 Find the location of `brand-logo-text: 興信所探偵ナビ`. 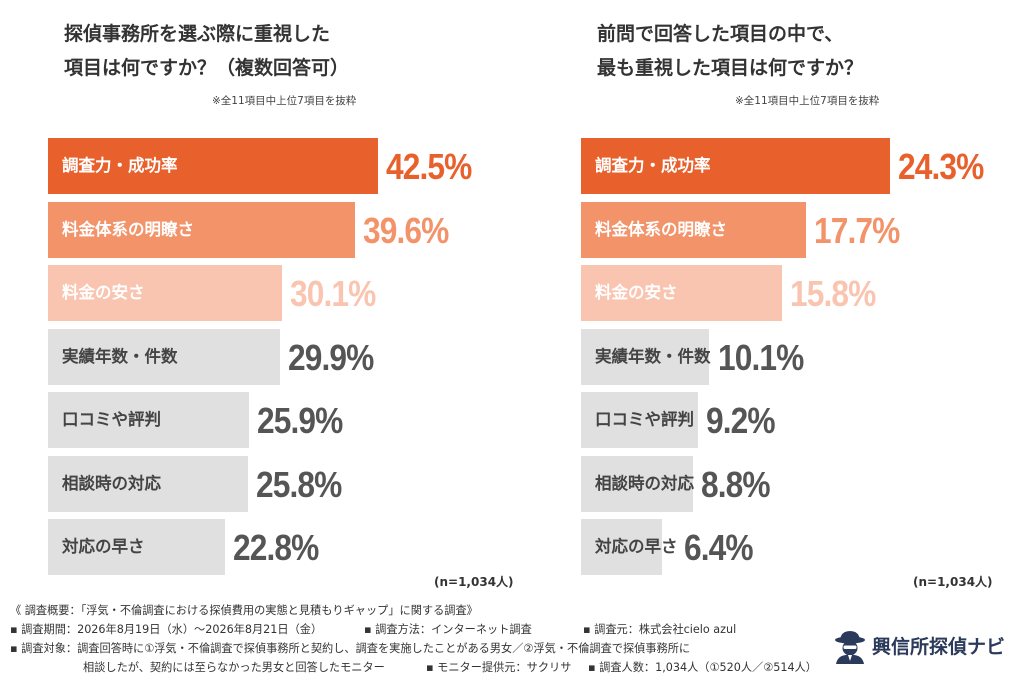

brand-logo-text: 興信所探偵ナビ is located at coordinates (939, 647).